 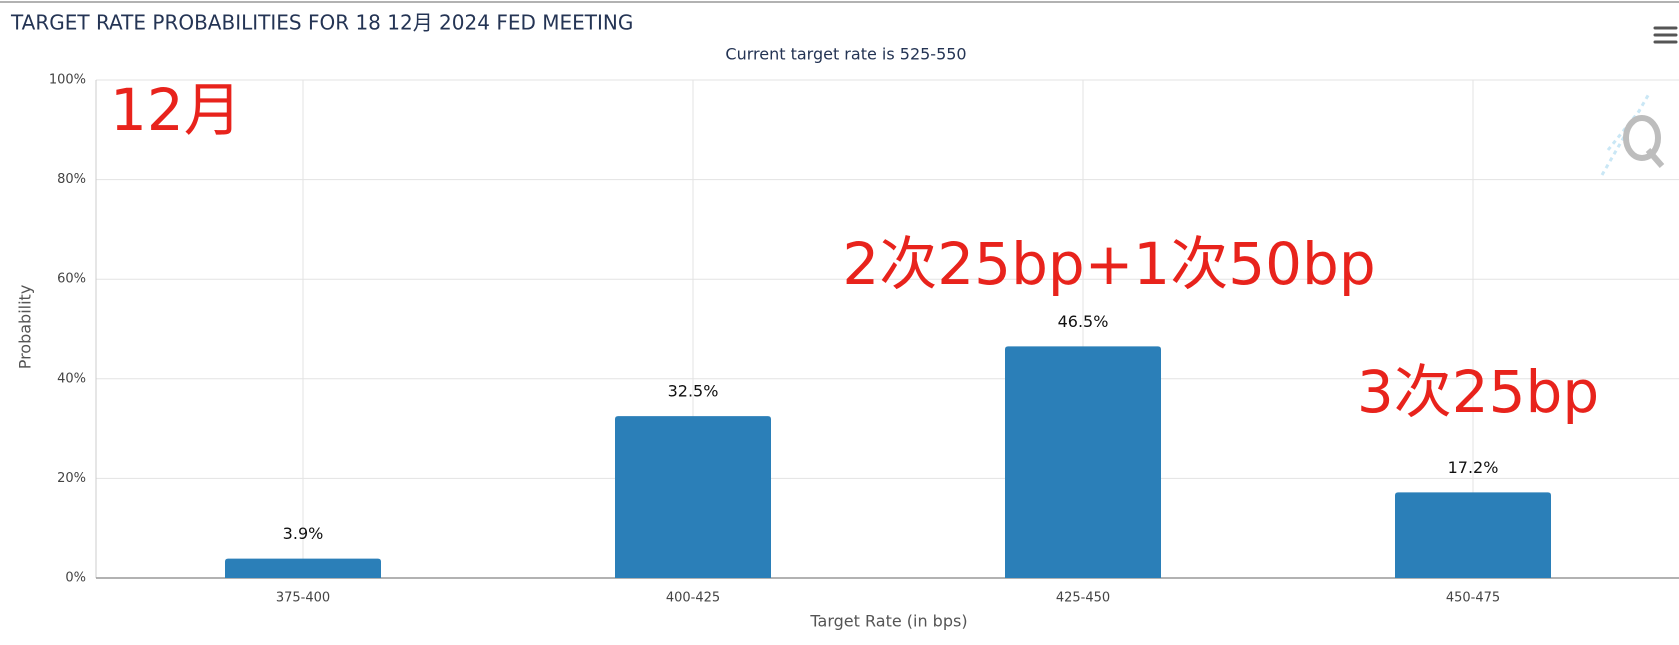 I want to click on x-tick-label: 425-450, so click(x=1083, y=598).